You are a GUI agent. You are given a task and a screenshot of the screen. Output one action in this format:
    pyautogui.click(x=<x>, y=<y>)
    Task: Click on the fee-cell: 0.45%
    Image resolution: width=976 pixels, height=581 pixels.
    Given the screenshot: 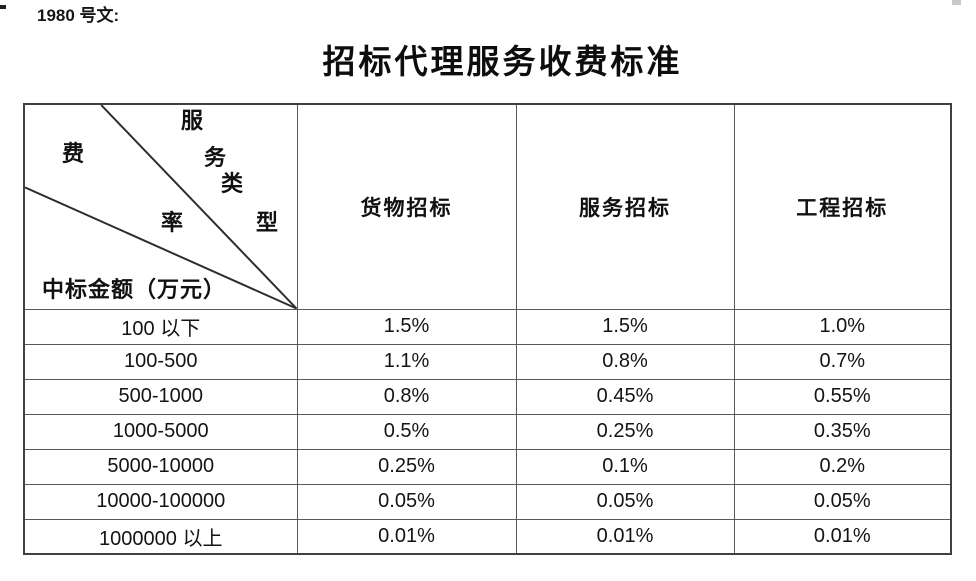 What is the action you would take?
    pyautogui.click(x=625, y=396)
    